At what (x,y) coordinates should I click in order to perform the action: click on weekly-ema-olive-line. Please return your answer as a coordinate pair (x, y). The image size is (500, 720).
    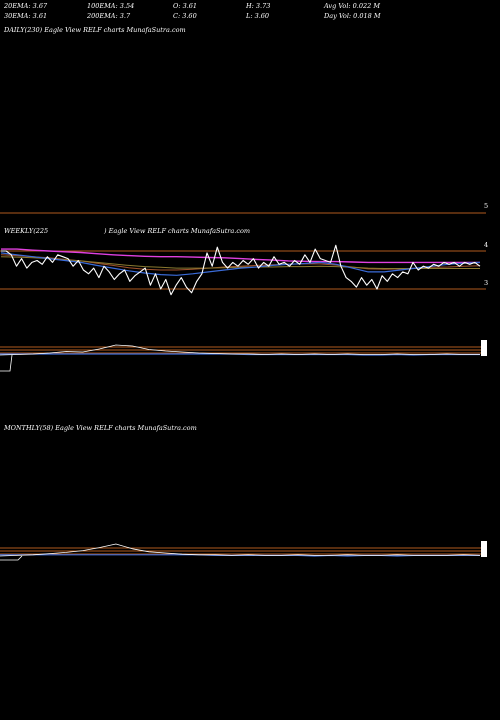
    Looking at the image, I should click on (240, 262).